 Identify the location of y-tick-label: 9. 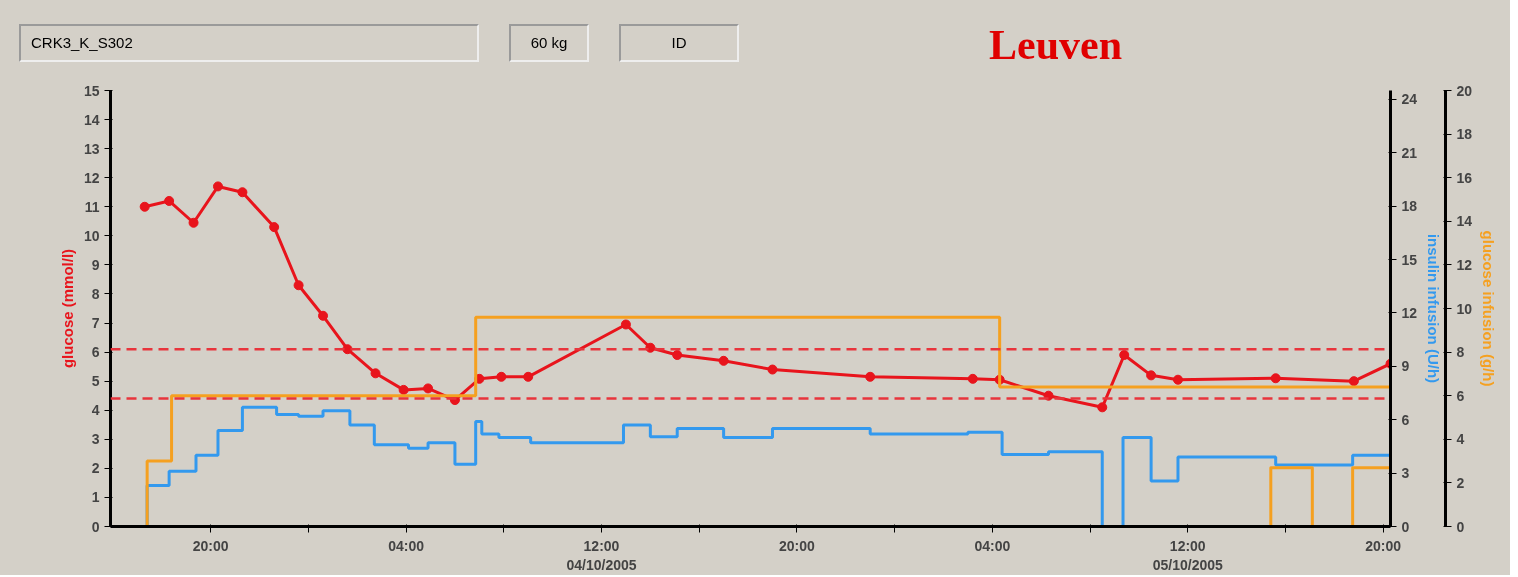
(95, 264).